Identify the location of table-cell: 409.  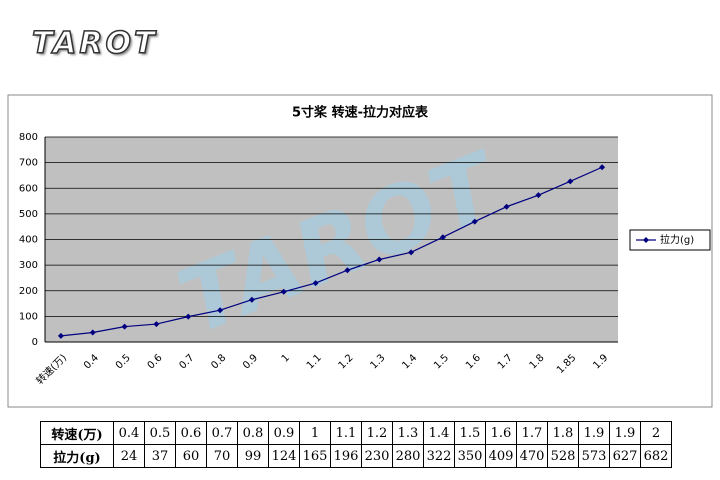
(501, 456).